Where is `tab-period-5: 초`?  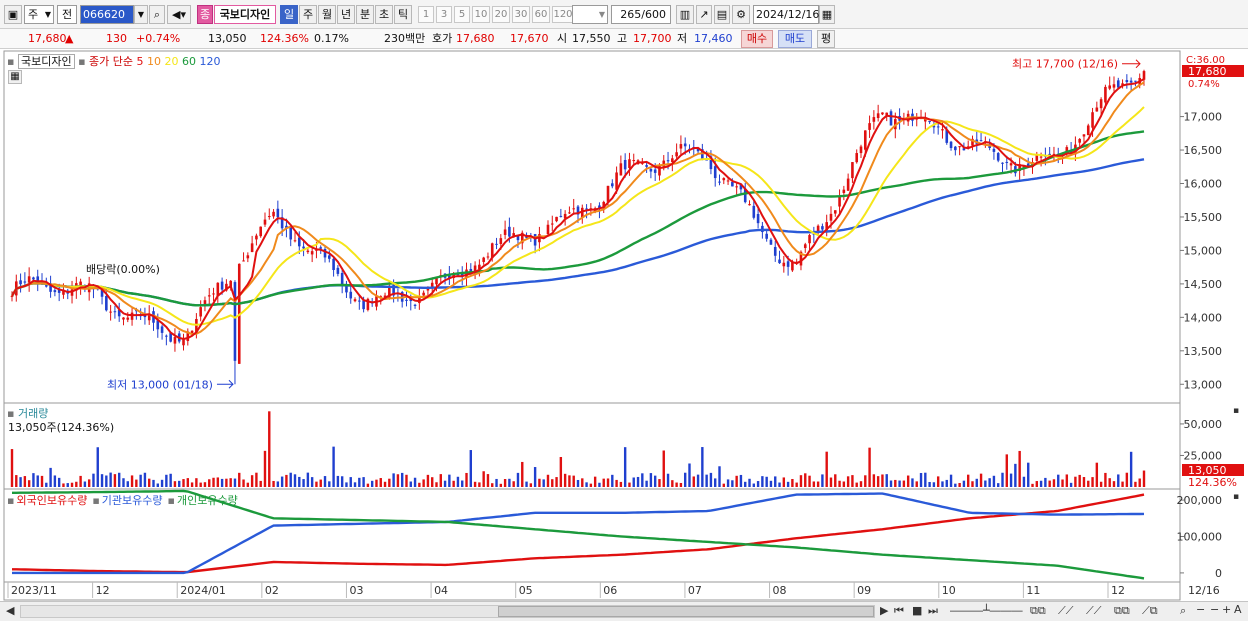 tab-period-5: 초 is located at coordinates (384, 14).